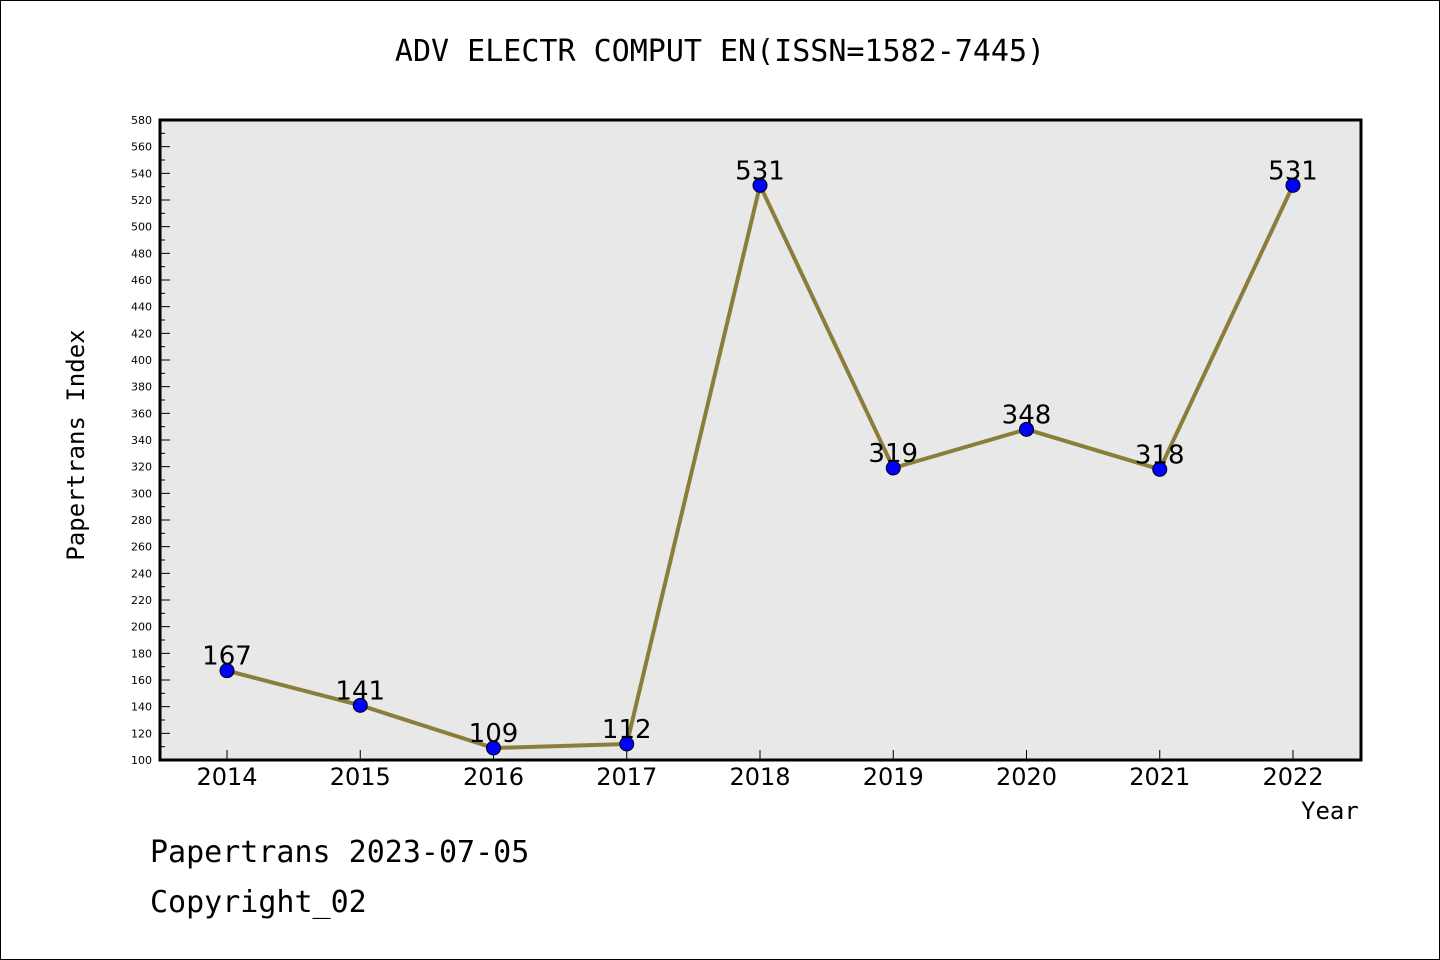 The width and height of the screenshot is (1440, 960). Describe the element at coordinates (360, 691) in the screenshot. I see `data-label: 141` at that location.